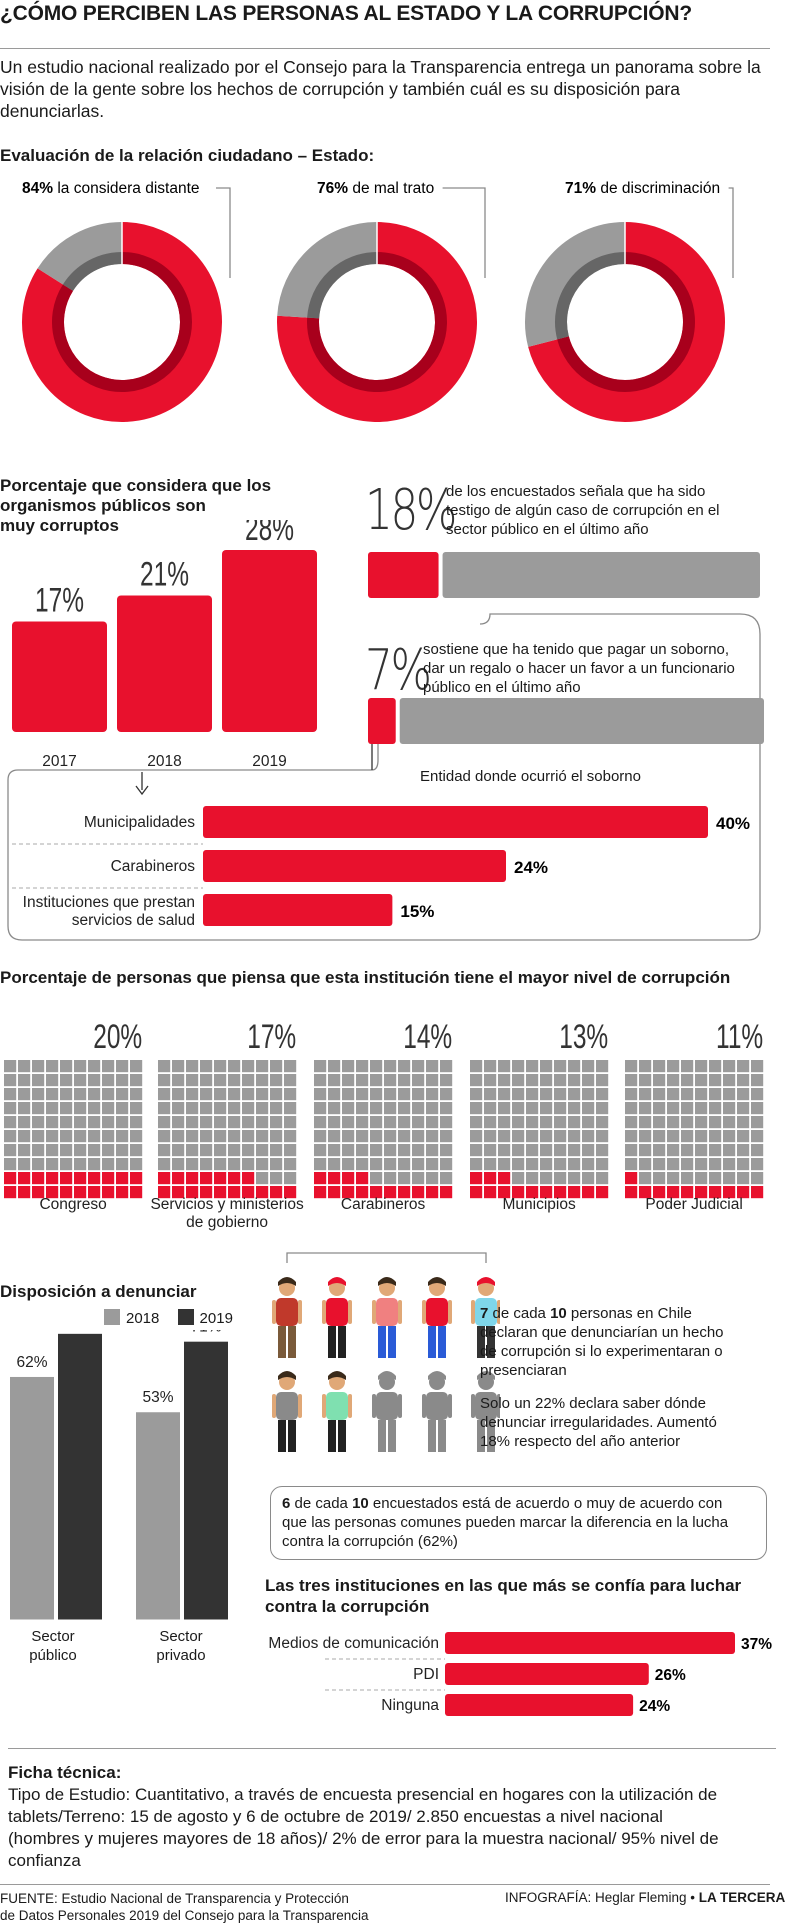  What do you see at coordinates (733, 823) in the screenshot?
I see `entity-bar-label: 40%` at bounding box center [733, 823].